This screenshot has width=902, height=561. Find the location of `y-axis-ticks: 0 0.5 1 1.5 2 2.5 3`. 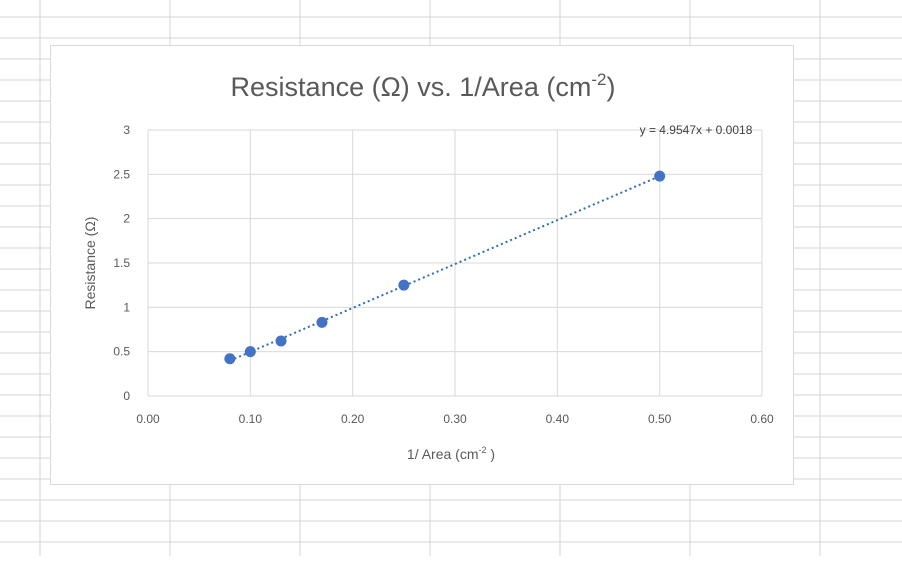

y-axis-ticks: 0 0.5 1 1.5 2 2.5 3 is located at coordinates (121, 263).